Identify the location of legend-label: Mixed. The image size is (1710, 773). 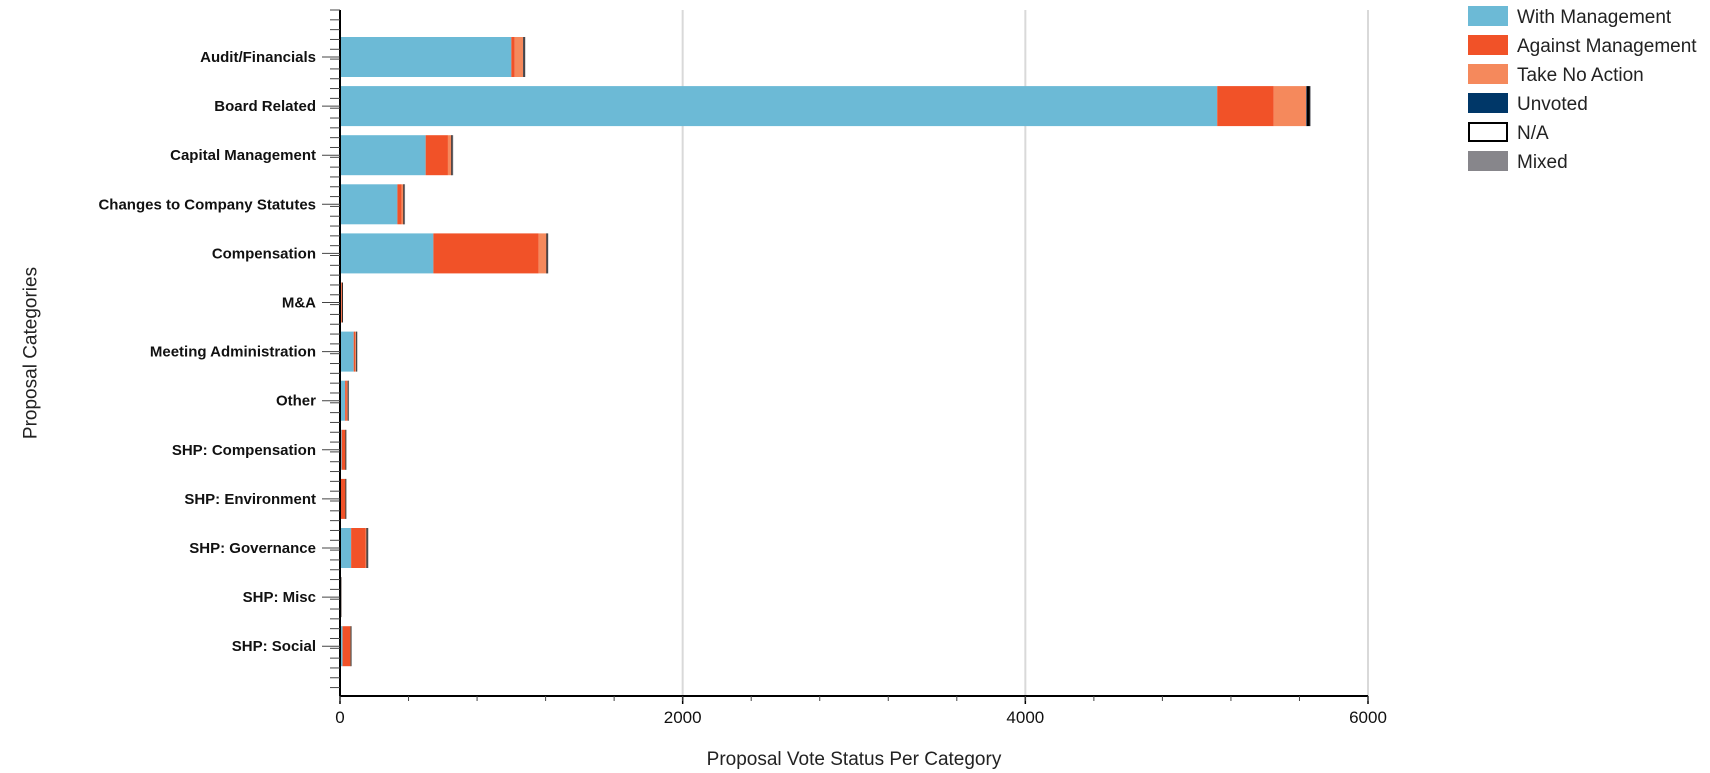
(1542, 162).